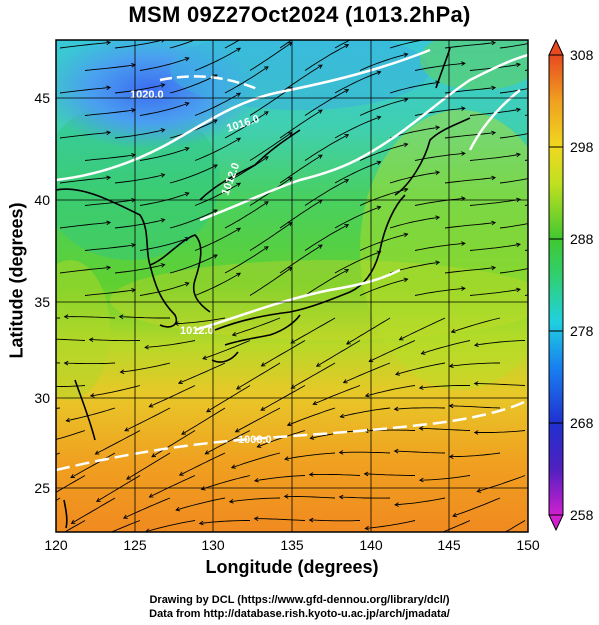 This screenshot has height=625, width=599. Describe the element at coordinates (16, 280) in the screenshot. I see `y-axis-label: Latitude (degrees)` at that location.